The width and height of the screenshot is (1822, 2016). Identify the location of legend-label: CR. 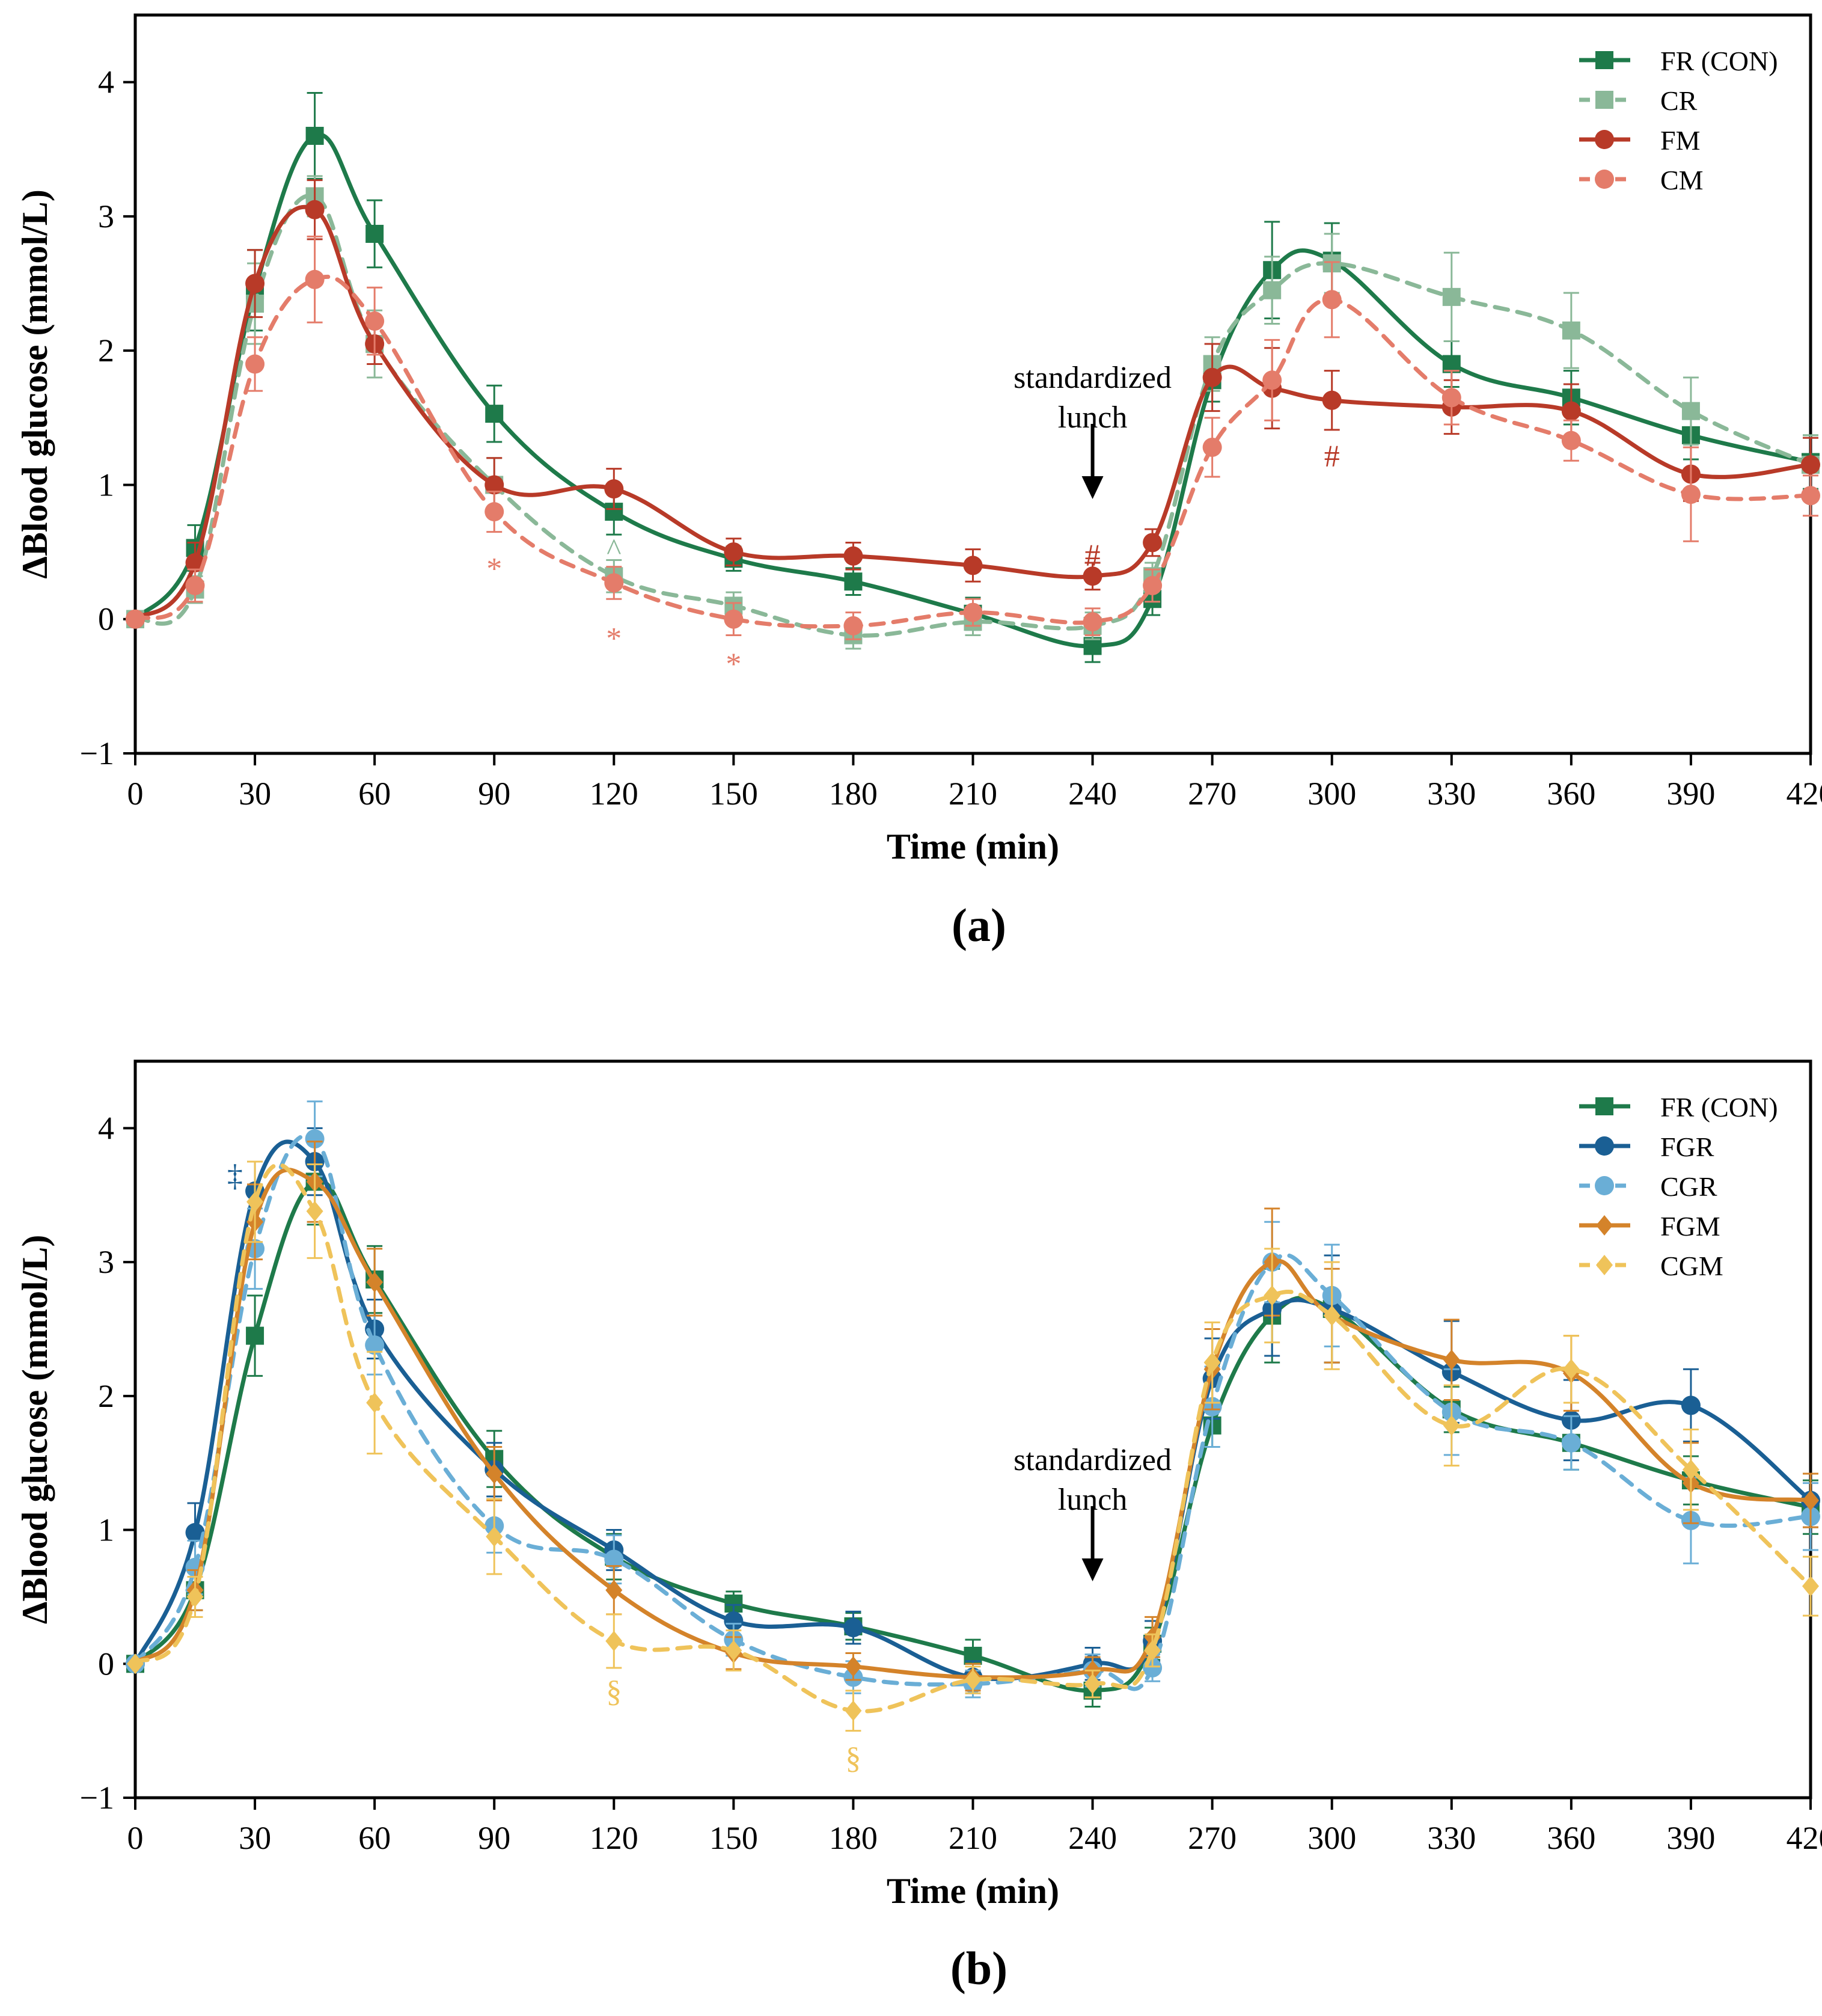
(1679, 100).